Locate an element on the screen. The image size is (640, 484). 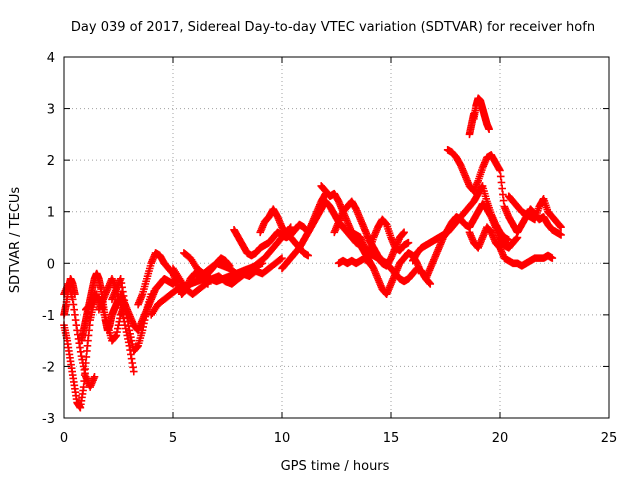
y-tick-label: 0 is located at coordinates (51, 264).